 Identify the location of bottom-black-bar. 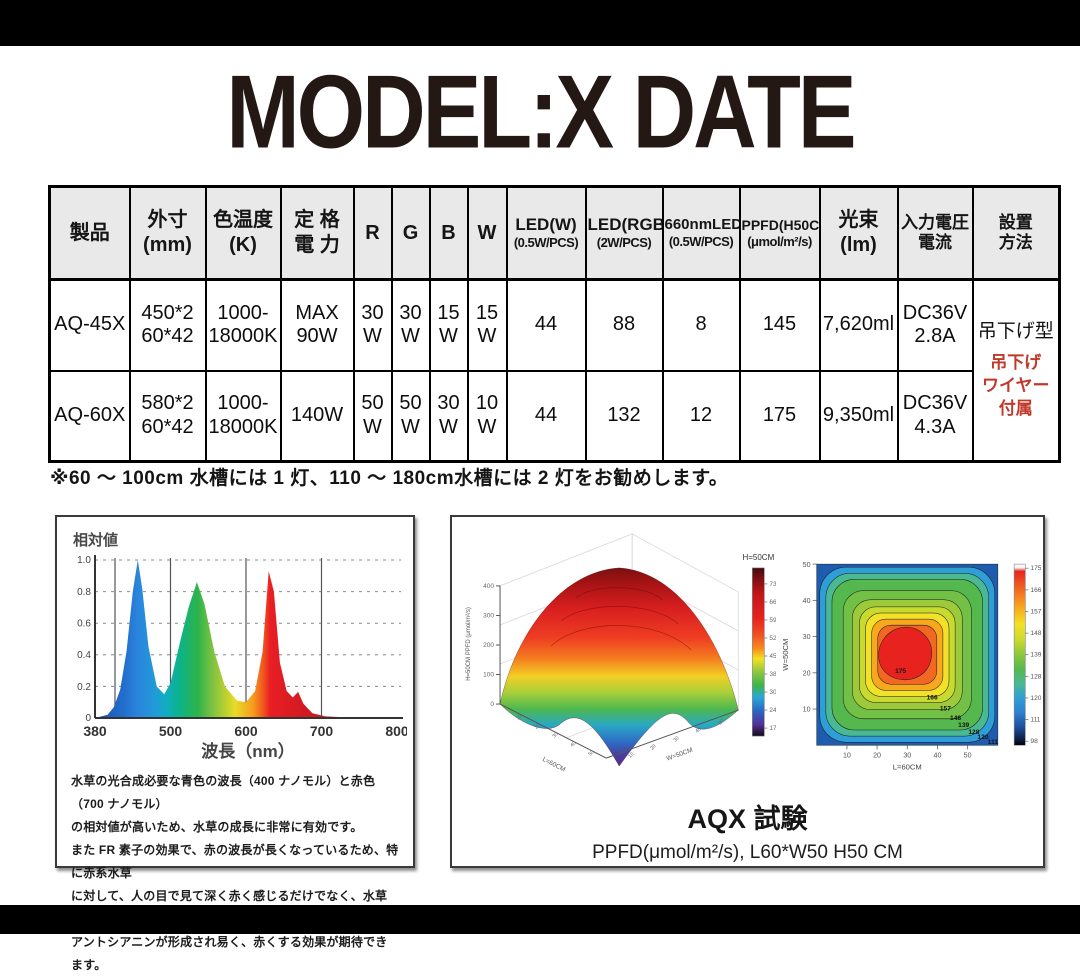
(540, 919).